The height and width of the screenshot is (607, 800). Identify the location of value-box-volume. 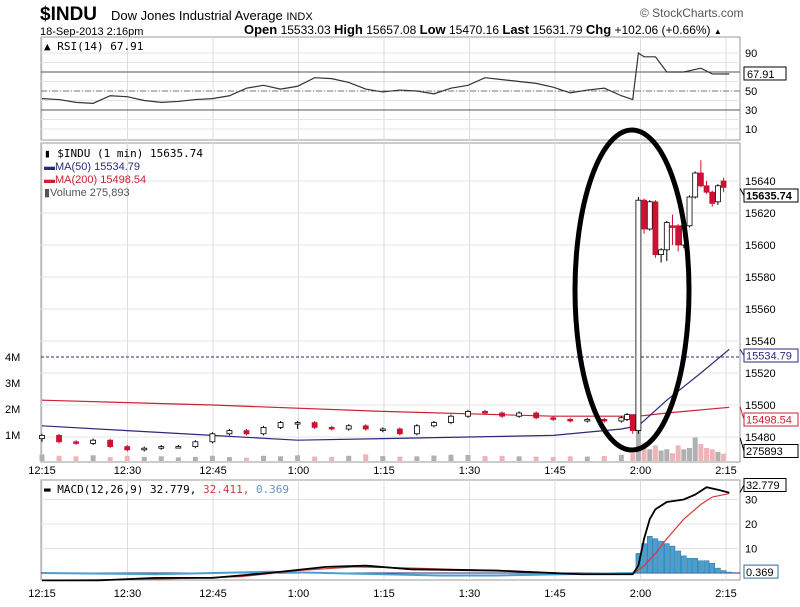
(771, 451).